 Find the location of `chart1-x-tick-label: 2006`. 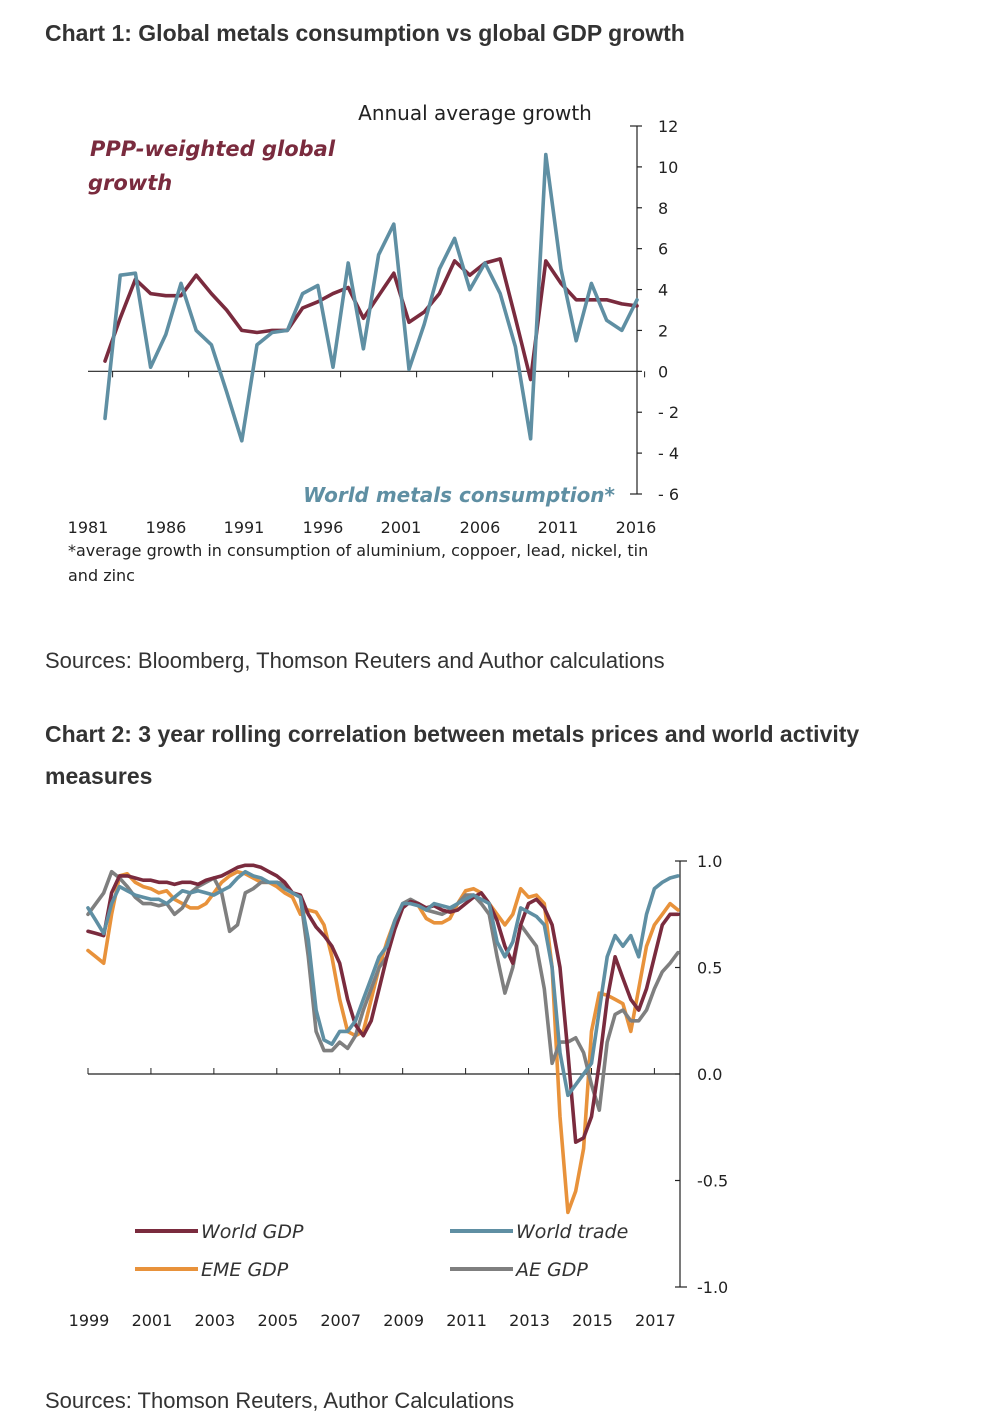

chart1-x-tick-label: 2006 is located at coordinates (480, 527).